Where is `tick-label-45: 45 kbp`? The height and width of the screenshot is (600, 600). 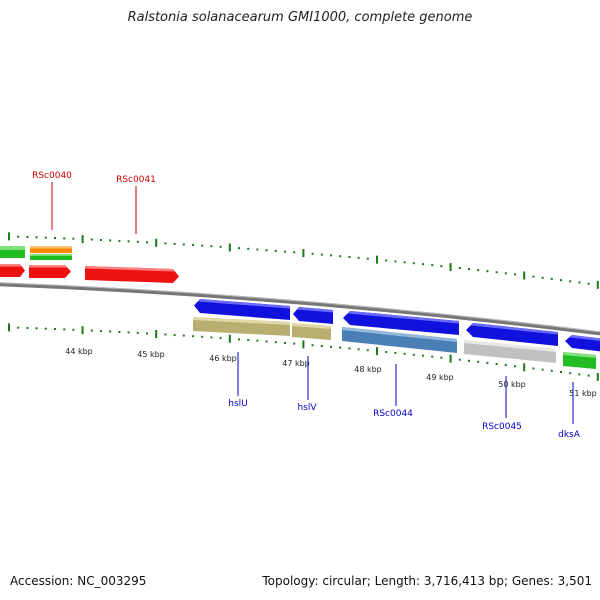 tick-label-45: 45 kbp is located at coordinates (151, 354).